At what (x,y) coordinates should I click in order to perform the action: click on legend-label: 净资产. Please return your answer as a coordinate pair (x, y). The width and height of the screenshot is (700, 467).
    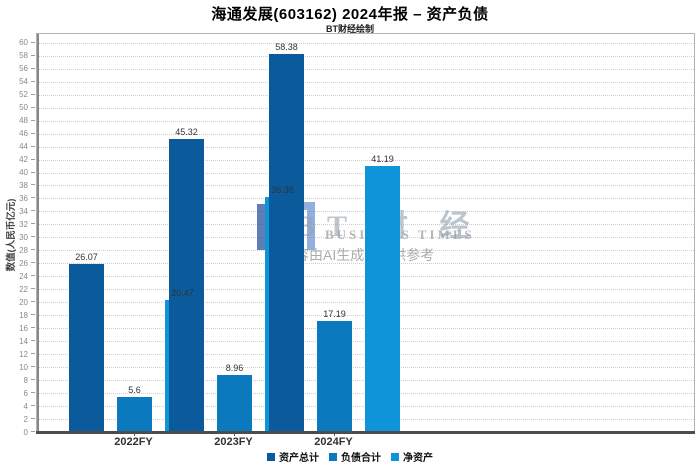
    Looking at the image, I should click on (418, 458).